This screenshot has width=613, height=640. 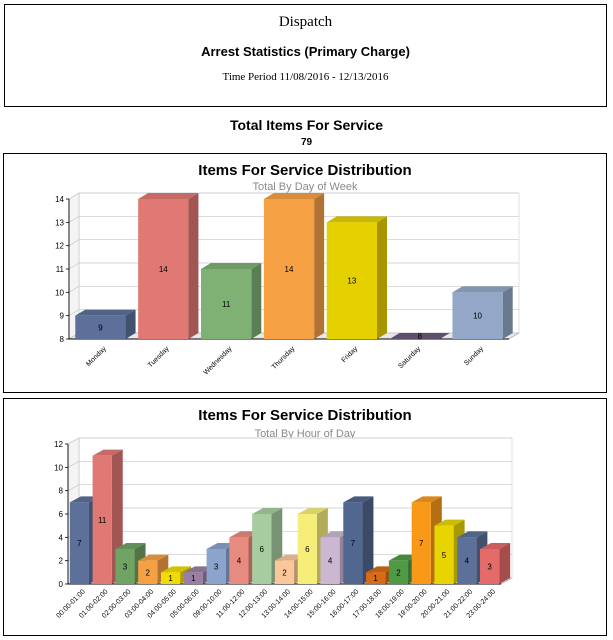 What do you see at coordinates (62, 339) in the screenshot?
I see `y-tick-label: 8` at bounding box center [62, 339].